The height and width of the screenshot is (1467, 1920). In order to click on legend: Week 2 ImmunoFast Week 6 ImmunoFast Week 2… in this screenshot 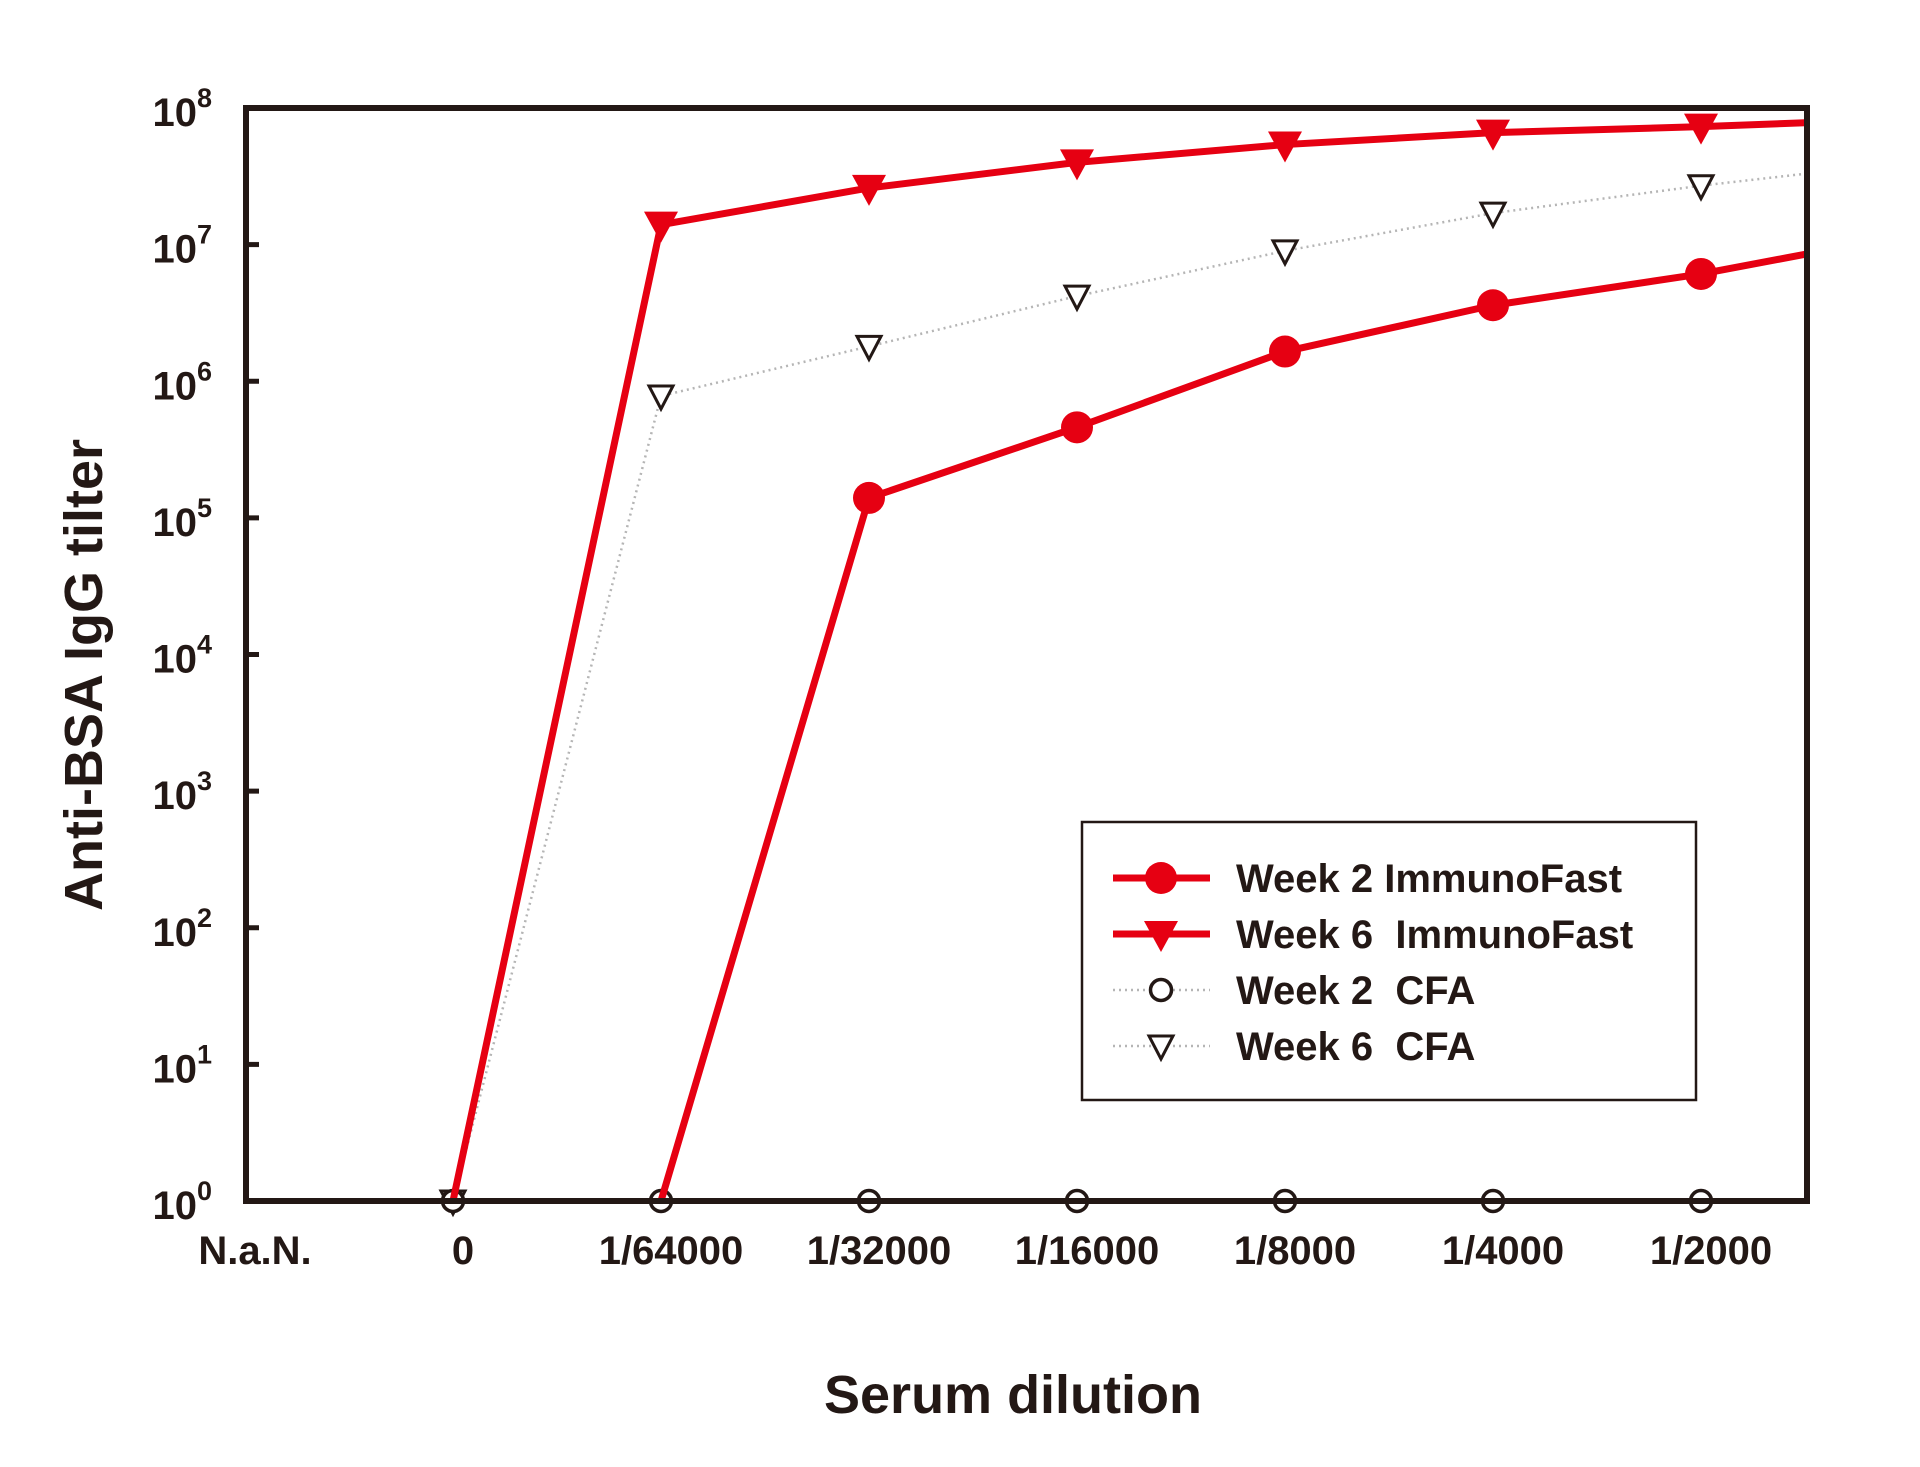, I will do `click(1389, 961)`.